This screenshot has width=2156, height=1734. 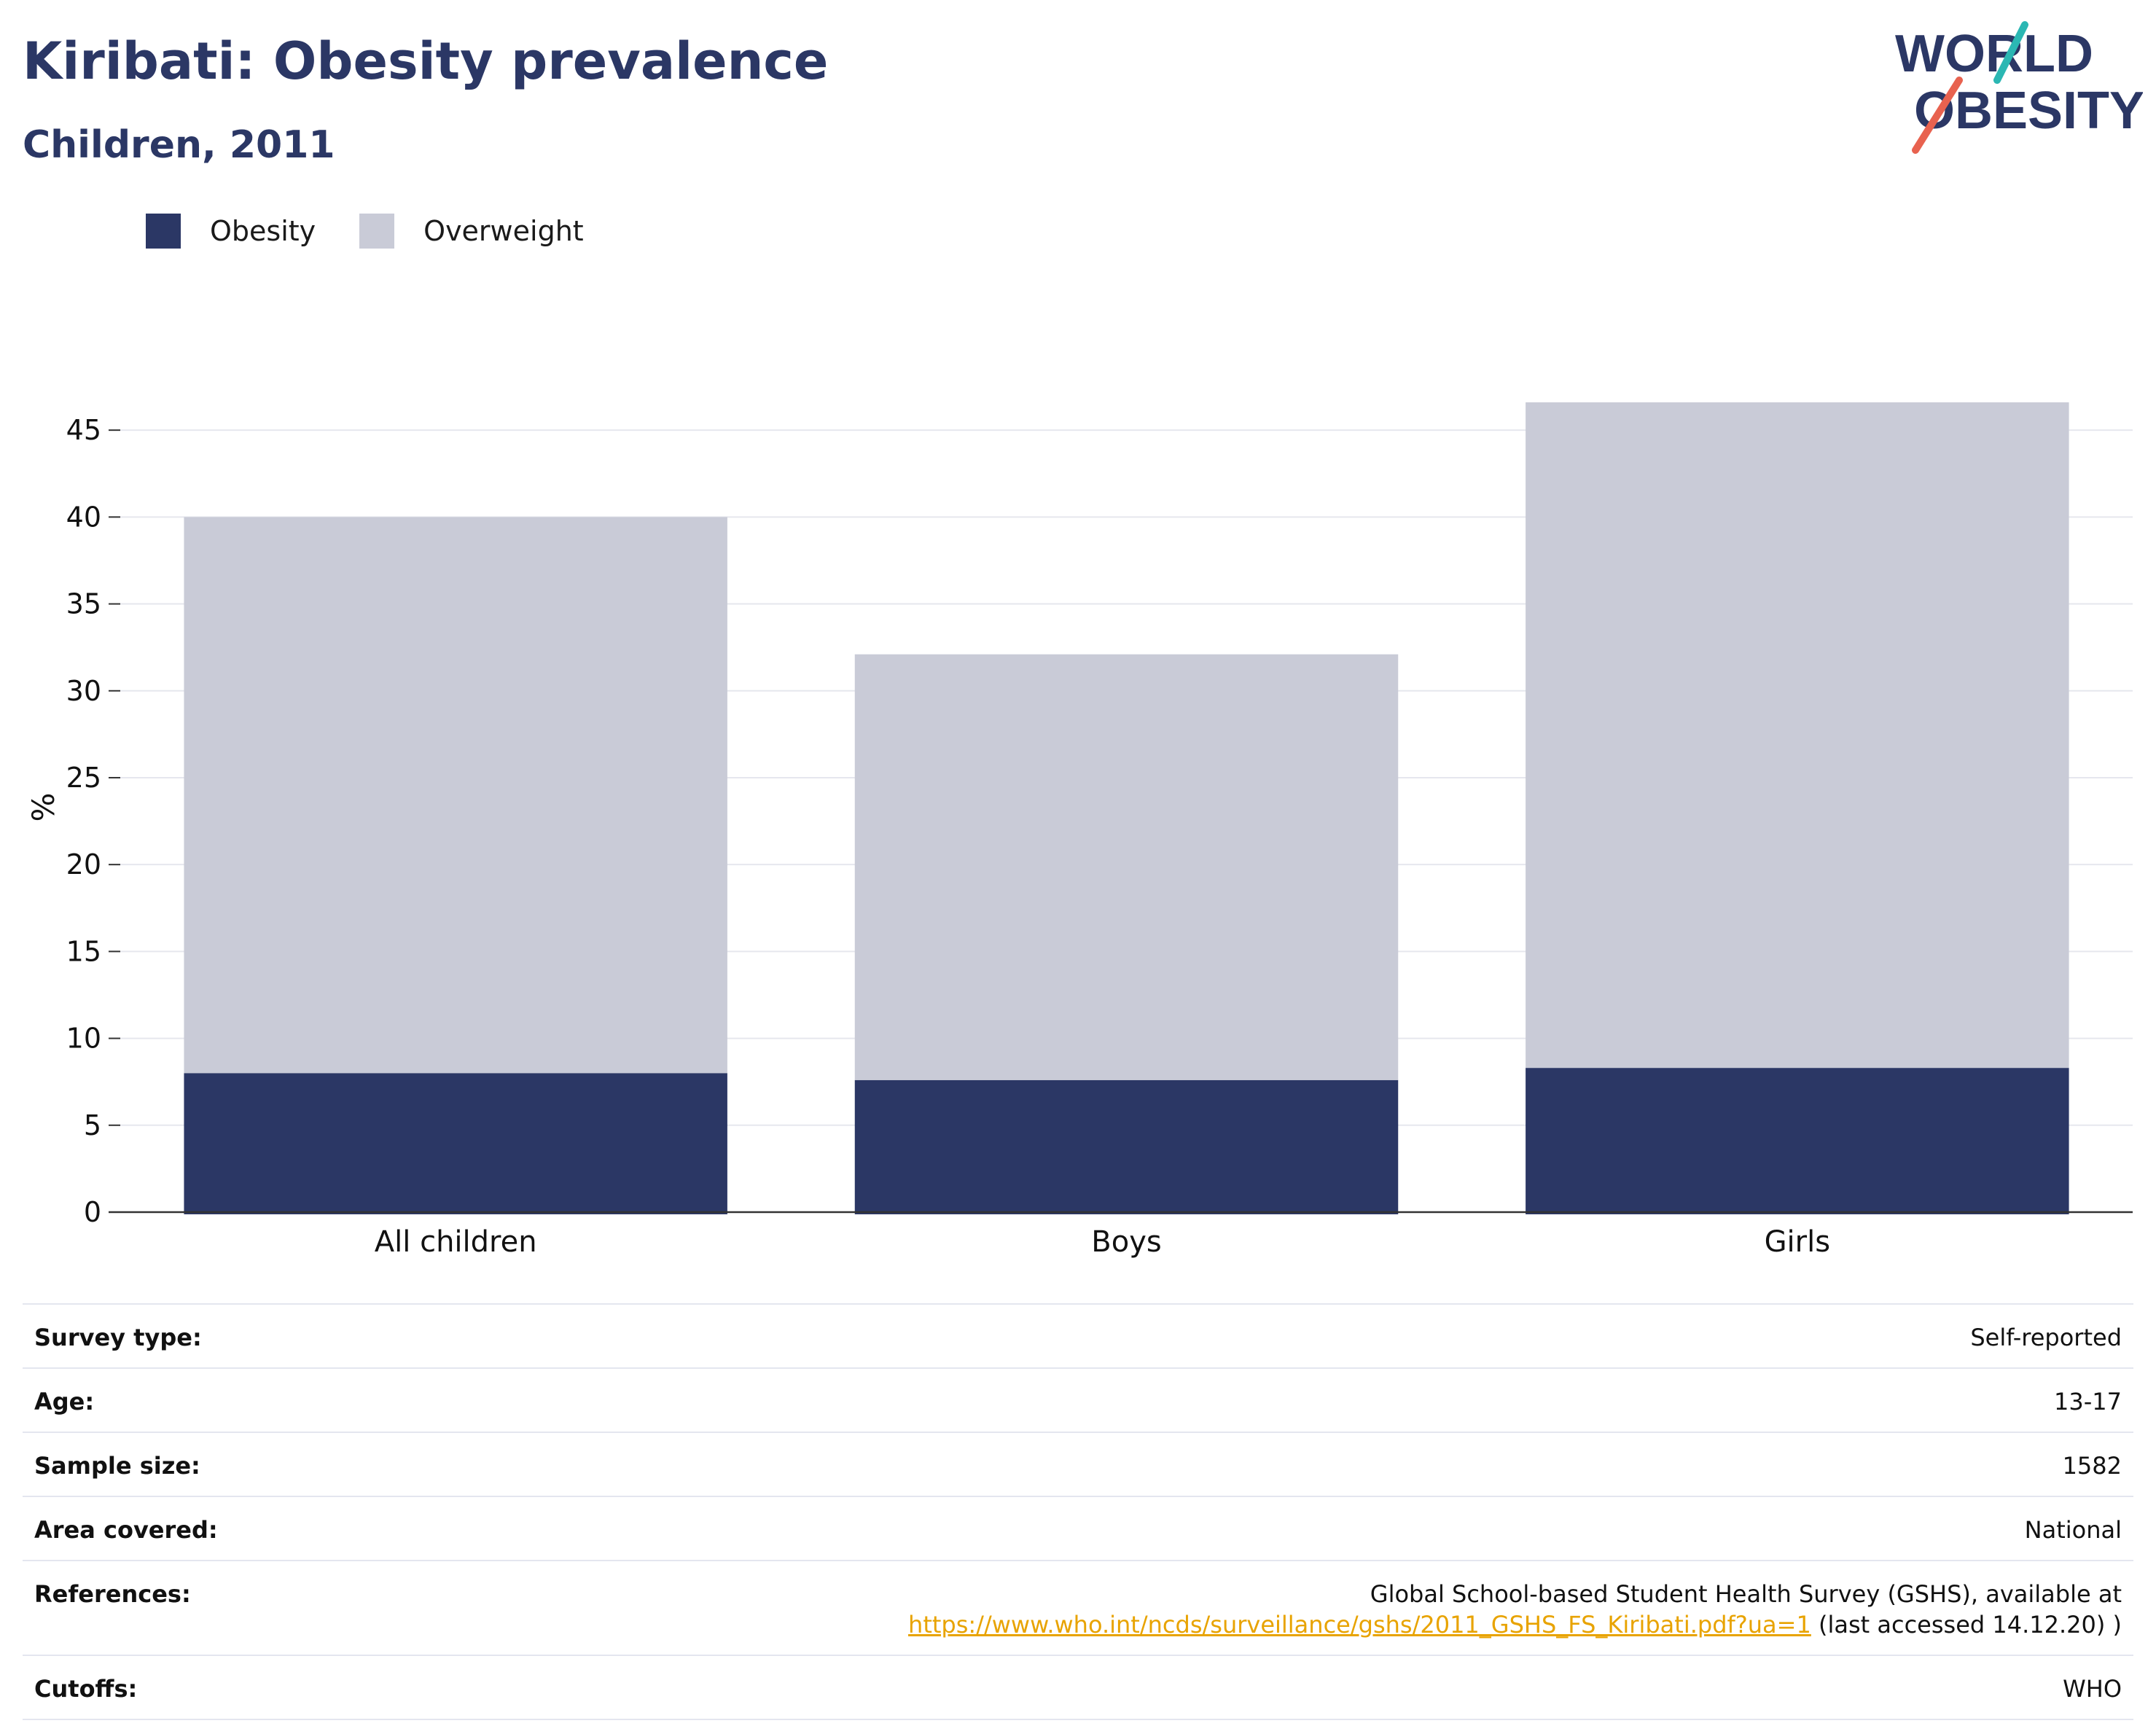 I want to click on detail-row-cutoffs: Cutoffs: WHO, so click(x=1078, y=1688).